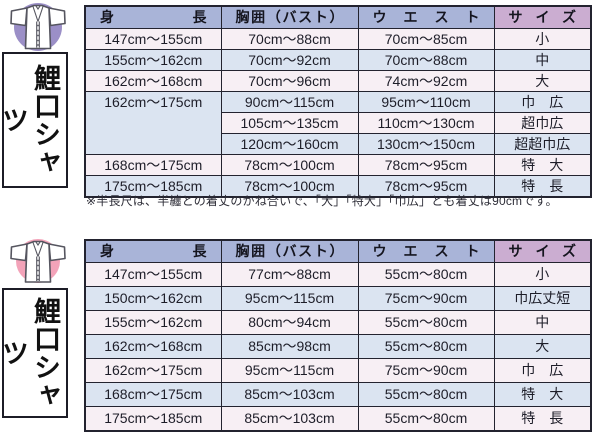  I want to click on cell-size: 超超巾広, so click(542, 143).